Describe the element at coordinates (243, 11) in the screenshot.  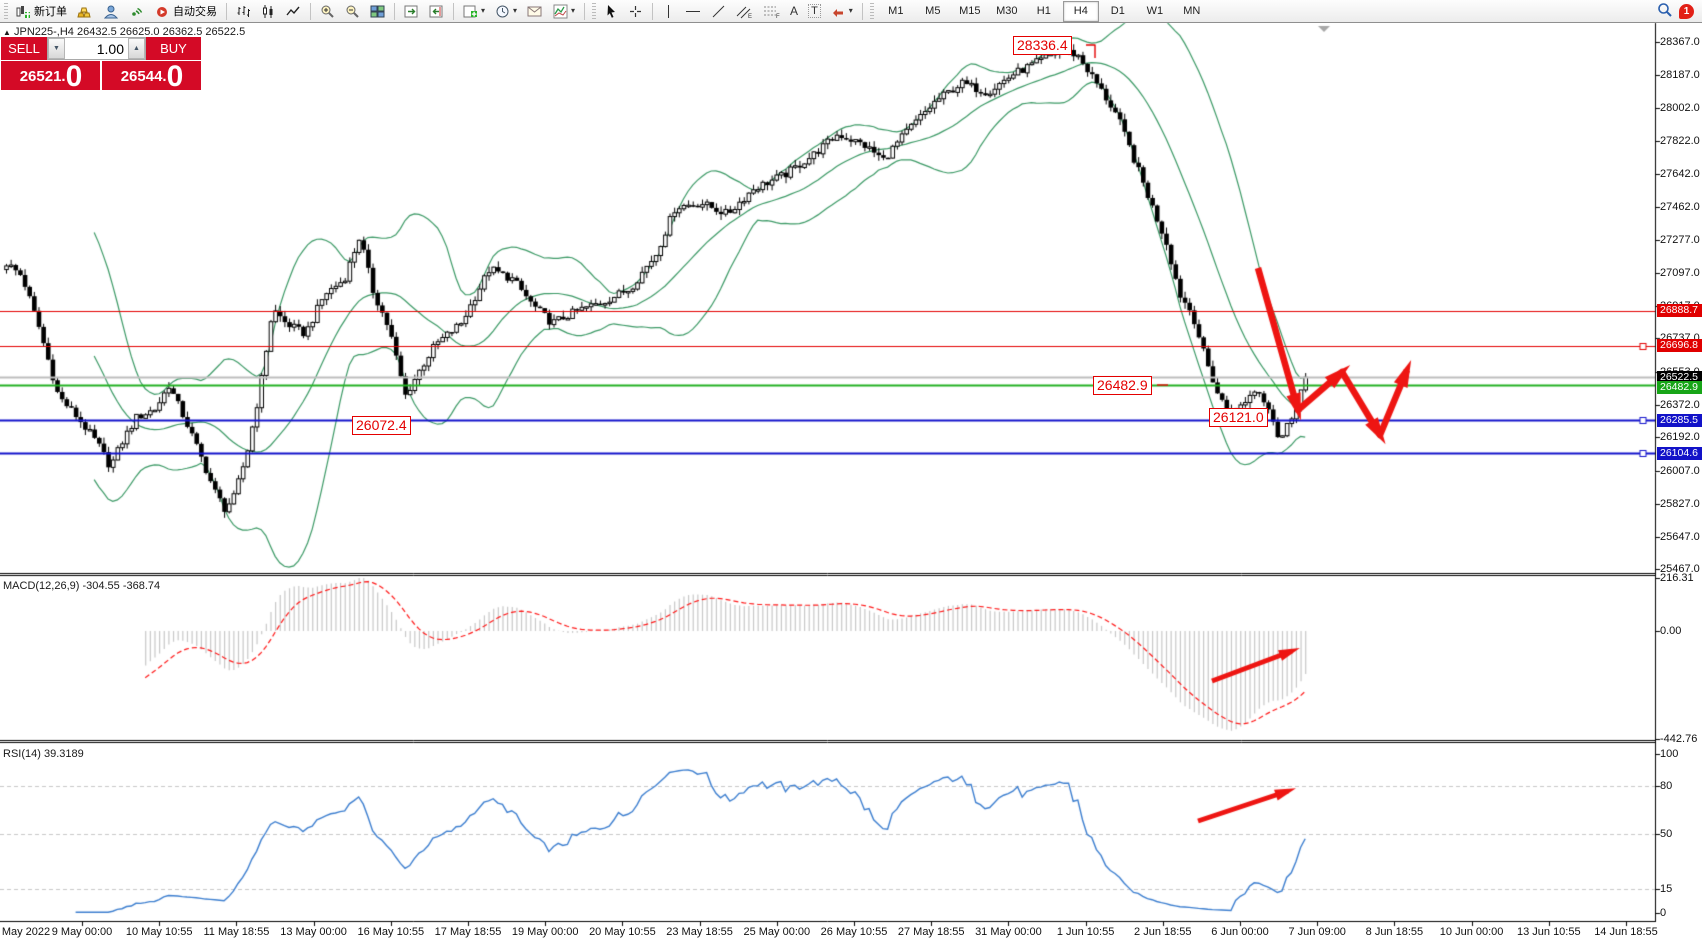
I see `chart-bars-icon` at that location.